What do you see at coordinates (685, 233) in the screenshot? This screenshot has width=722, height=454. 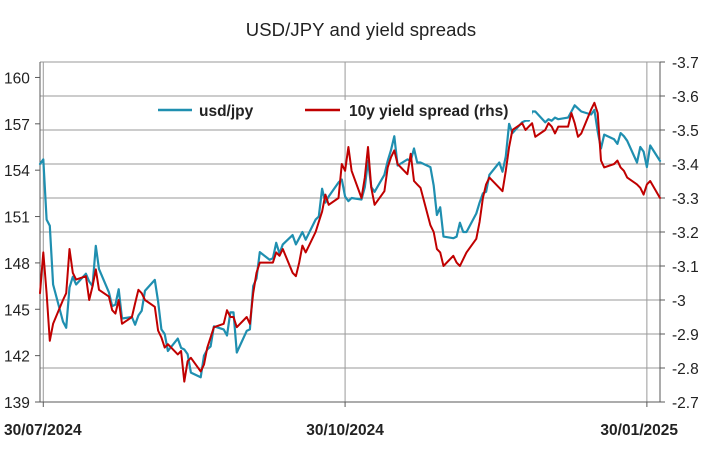 I see `right-tick-label: -3.2` at bounding box center [685, 233].